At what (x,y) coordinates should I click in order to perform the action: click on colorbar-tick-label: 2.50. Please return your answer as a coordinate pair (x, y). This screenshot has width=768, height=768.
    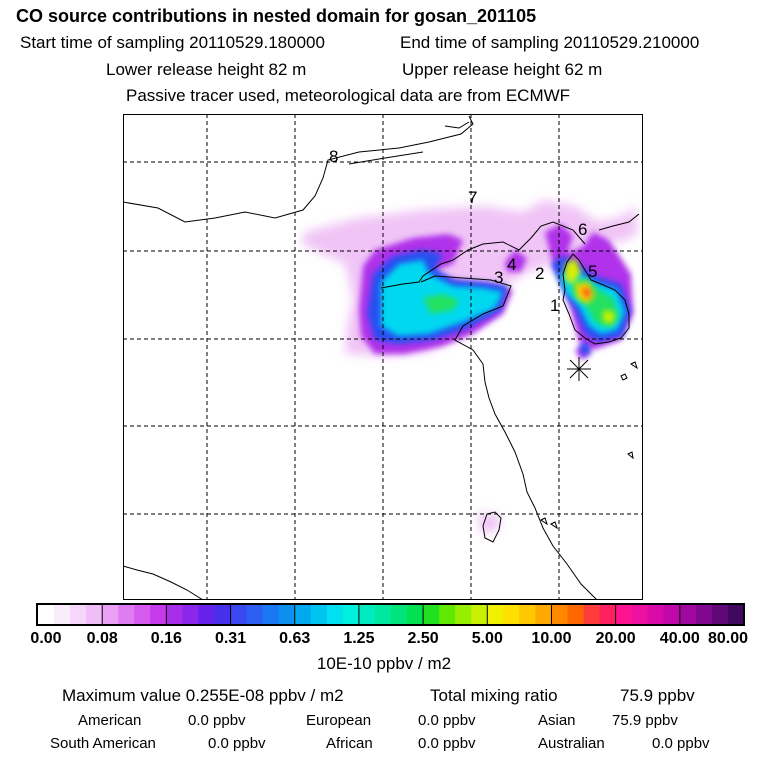
    Looking at the image, I should click on (423, 638).